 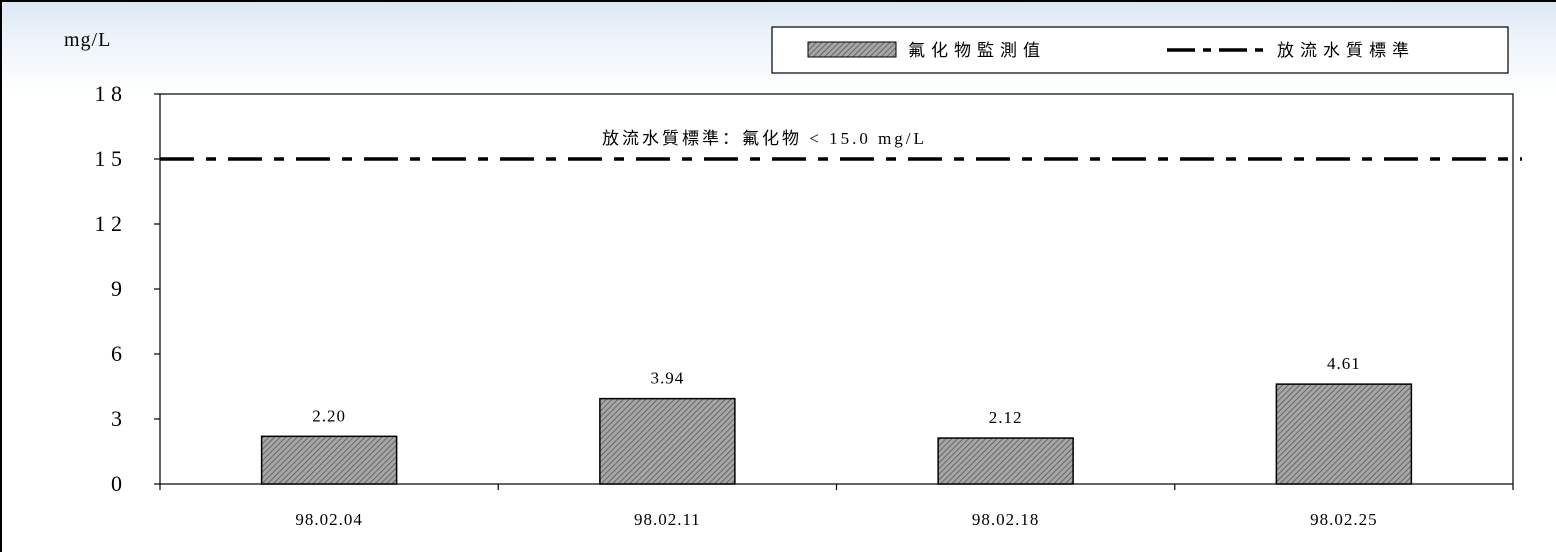 I want to click on legend-bar-label: 氟化物監測值, so click(x=977, y=50).